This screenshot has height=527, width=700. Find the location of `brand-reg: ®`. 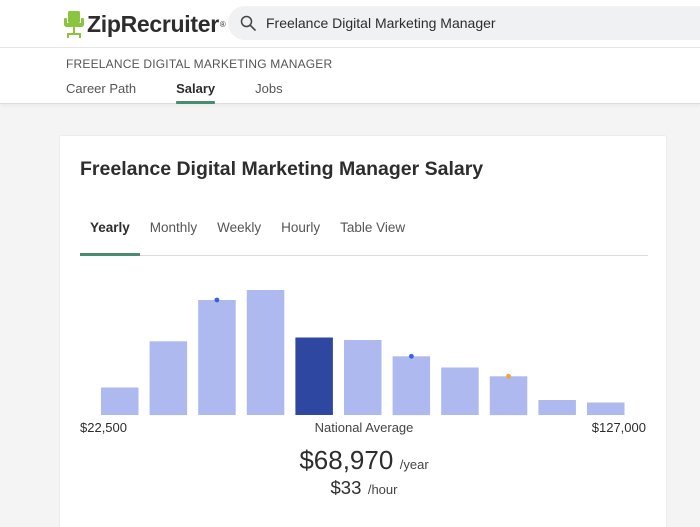

brand-reg: ® is located at coordinates (222, 24).